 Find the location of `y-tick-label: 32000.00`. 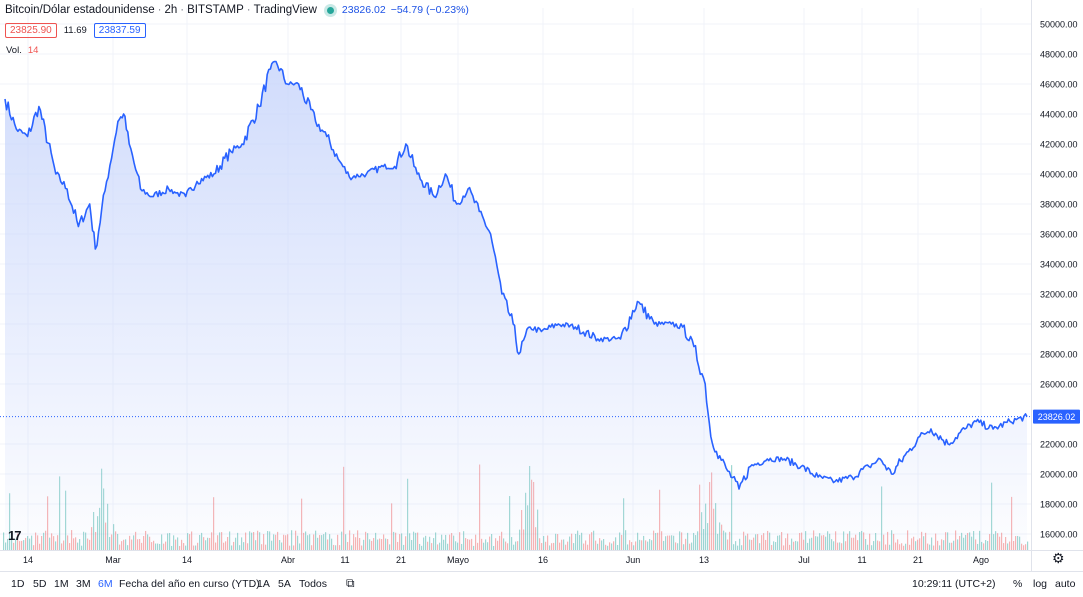

y-tick-label: 32000.00 is located at coordinates (1059, 295).